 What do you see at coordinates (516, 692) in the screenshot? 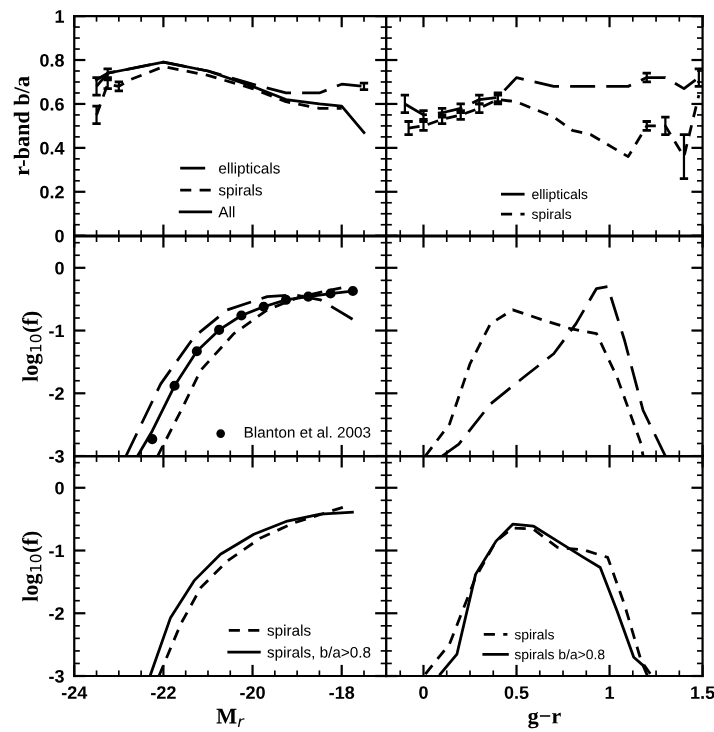
I see `x-tick-label: 0.5` at bounding box center [516, 692].